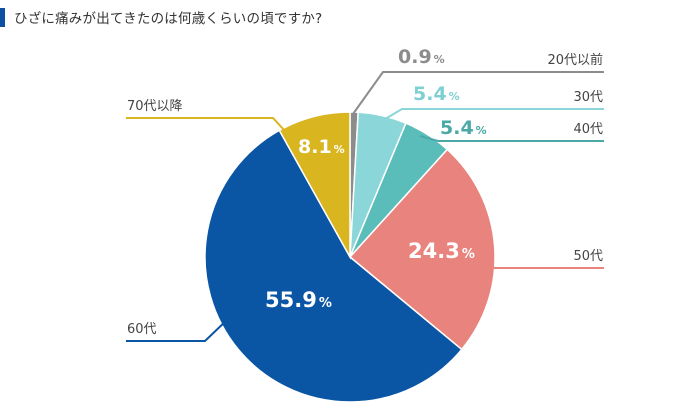 Image resolution: width=700 pixels, height=402 pixels. What do you see at coordinates (463, 128) in the screenshot?
I see `value-label-2: 5.4%` at bounding box center [463, 128].